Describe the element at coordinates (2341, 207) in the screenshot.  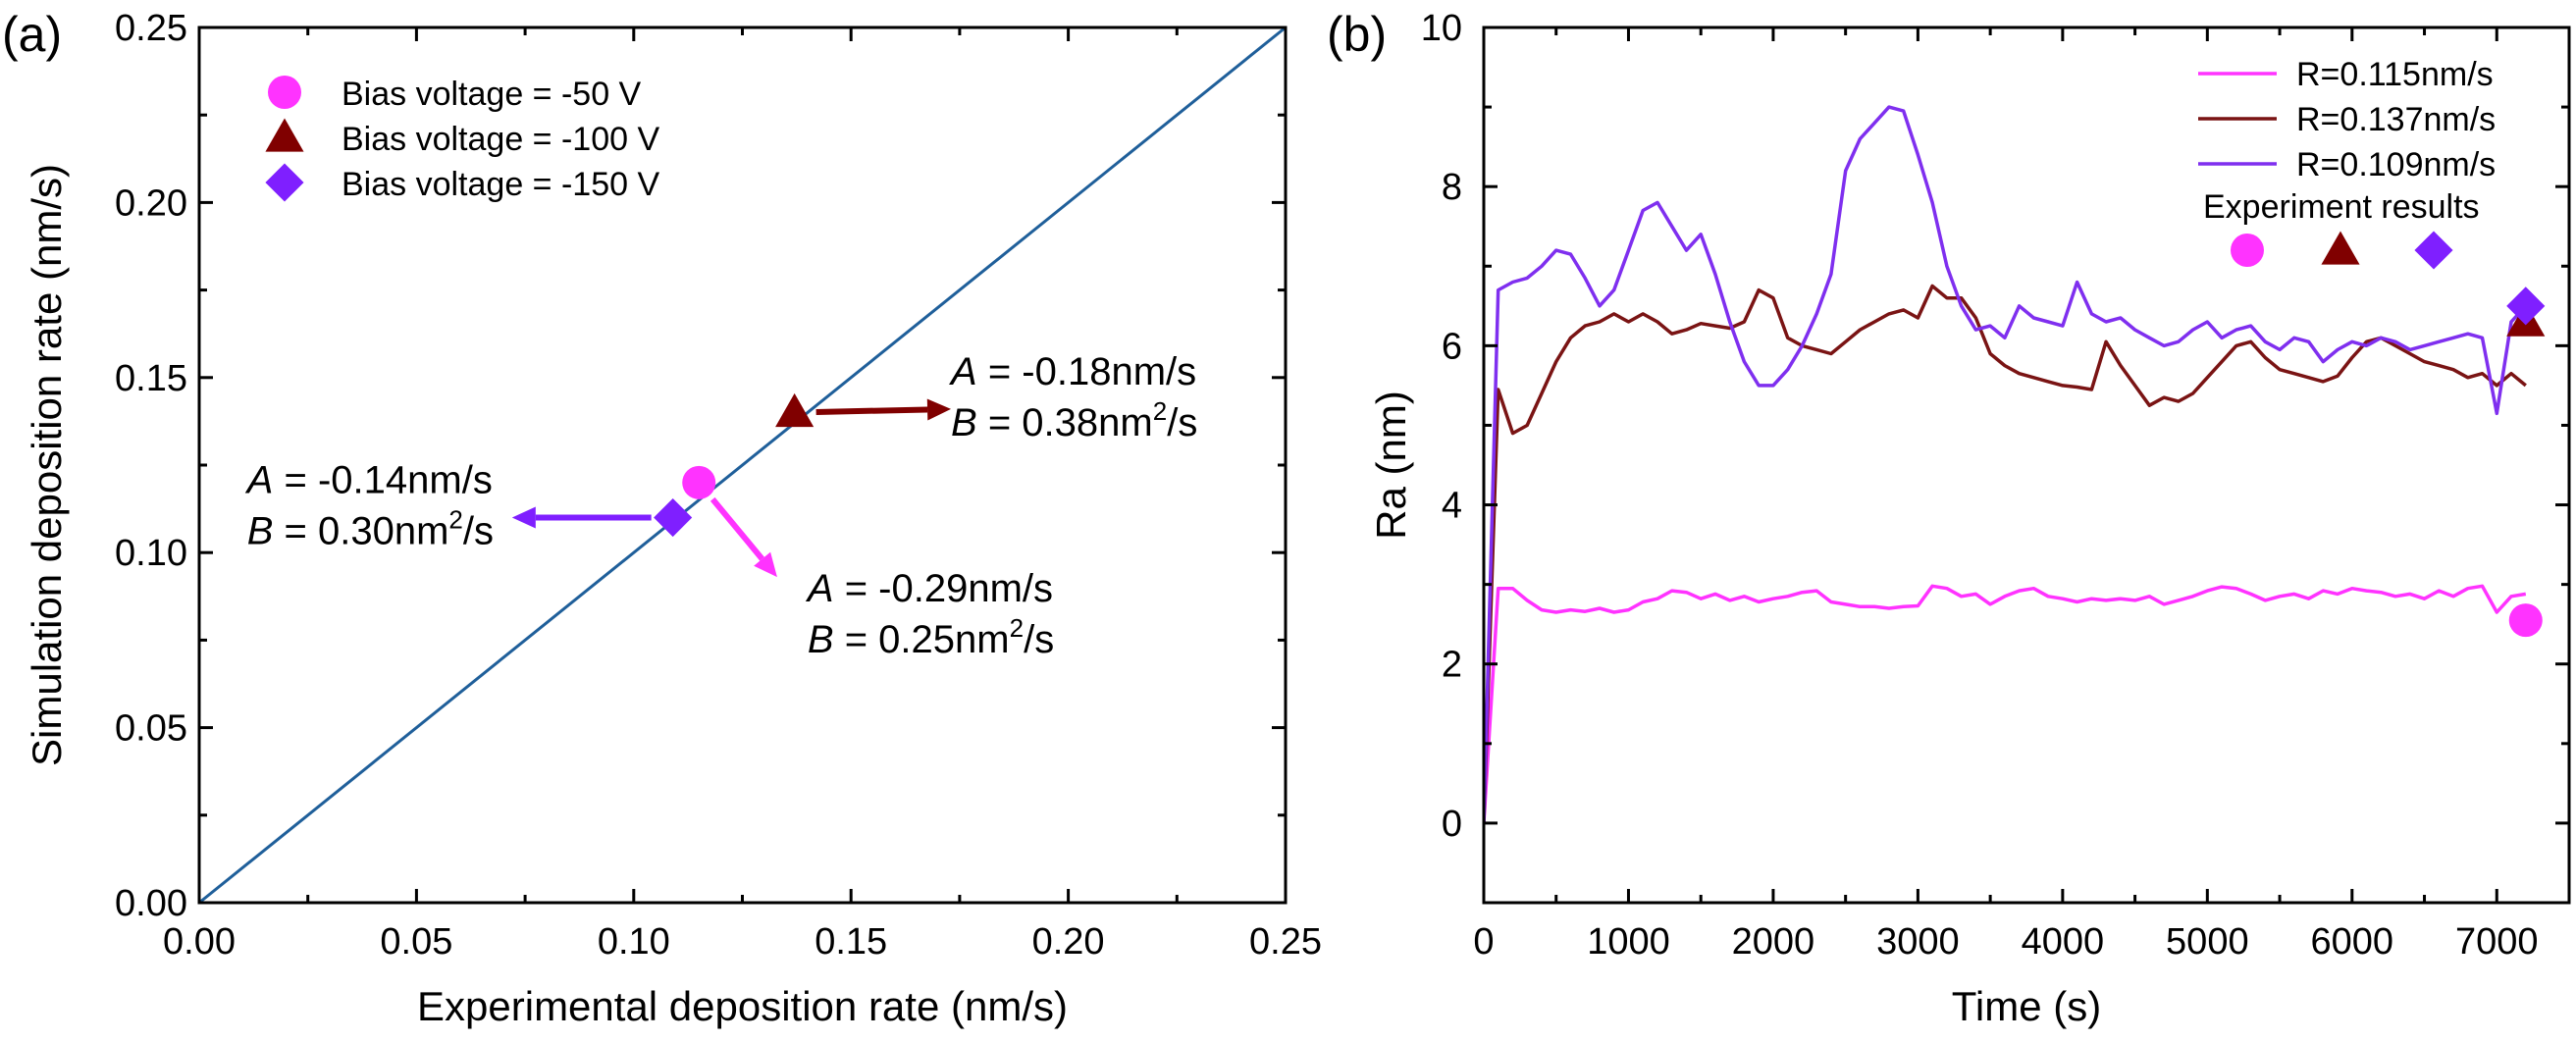
I see `panel-b-experiment-label: Experiment results` at that location.